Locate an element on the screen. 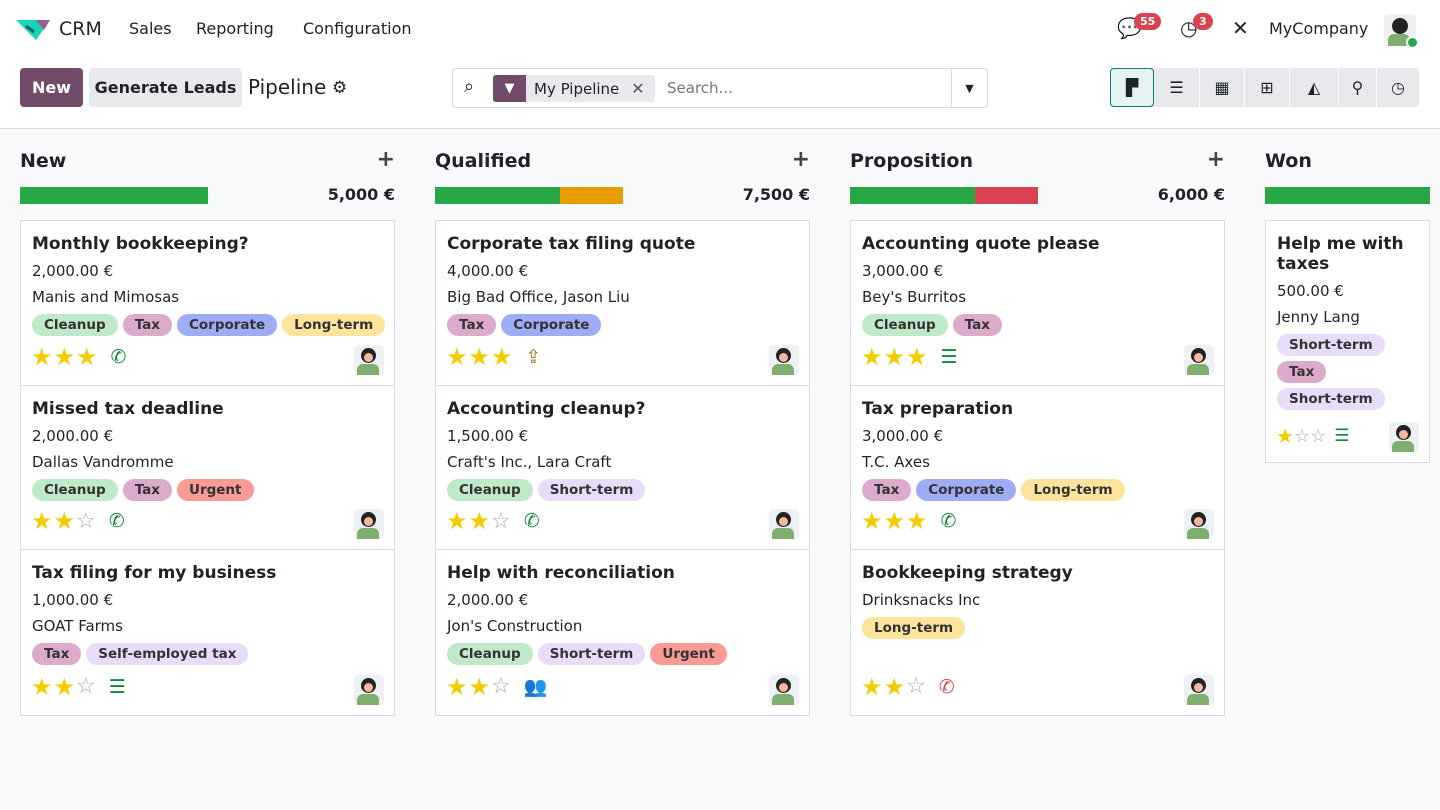 The width and height of the screenshot is (1440, 810). card-title: Missed tax deadline is located at coordinates (128, 408).